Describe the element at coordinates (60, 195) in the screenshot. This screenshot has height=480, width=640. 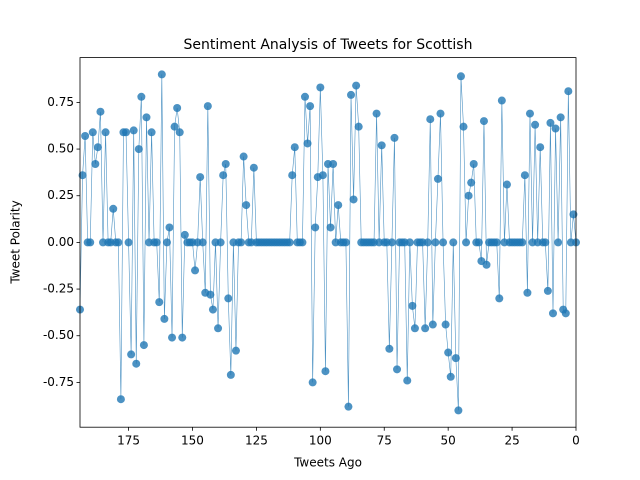
I see `y-tick-label: 0.25` at that location.